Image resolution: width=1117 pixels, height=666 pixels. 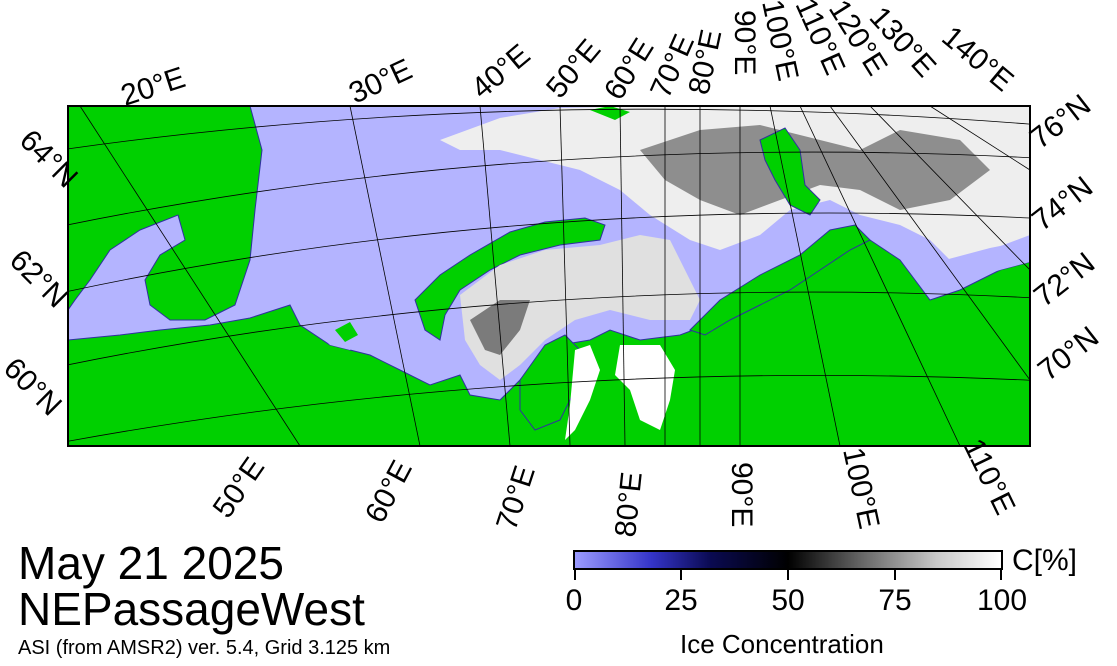 What do you see at coordinates (780, 280) in the screenshot?
I see `land-taymyr` at bounding box center [780, 280].